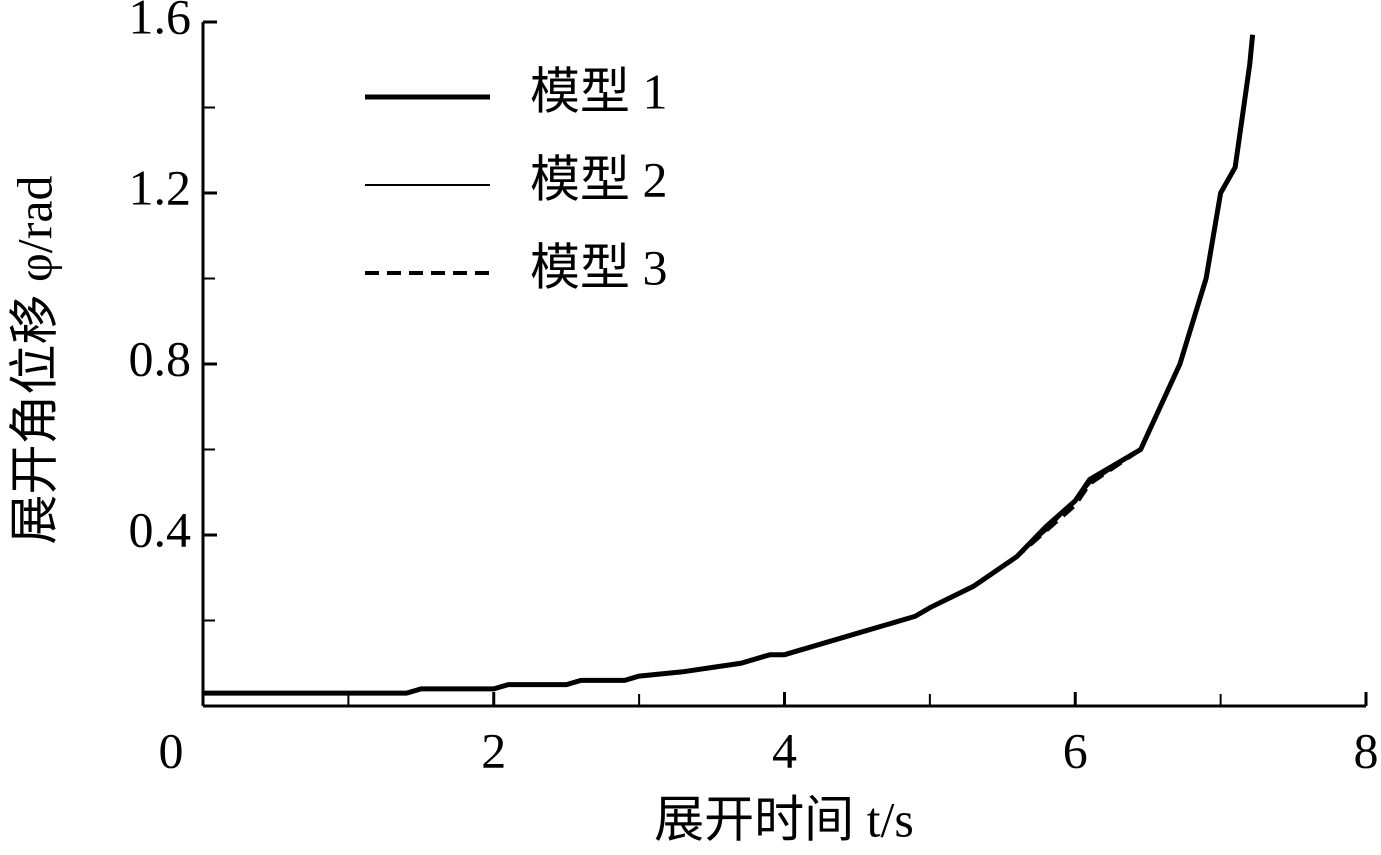 The image size is (1381, 855). I want to click on y-axis-label: 展开角位移 φ/rad, so click(34, 359).